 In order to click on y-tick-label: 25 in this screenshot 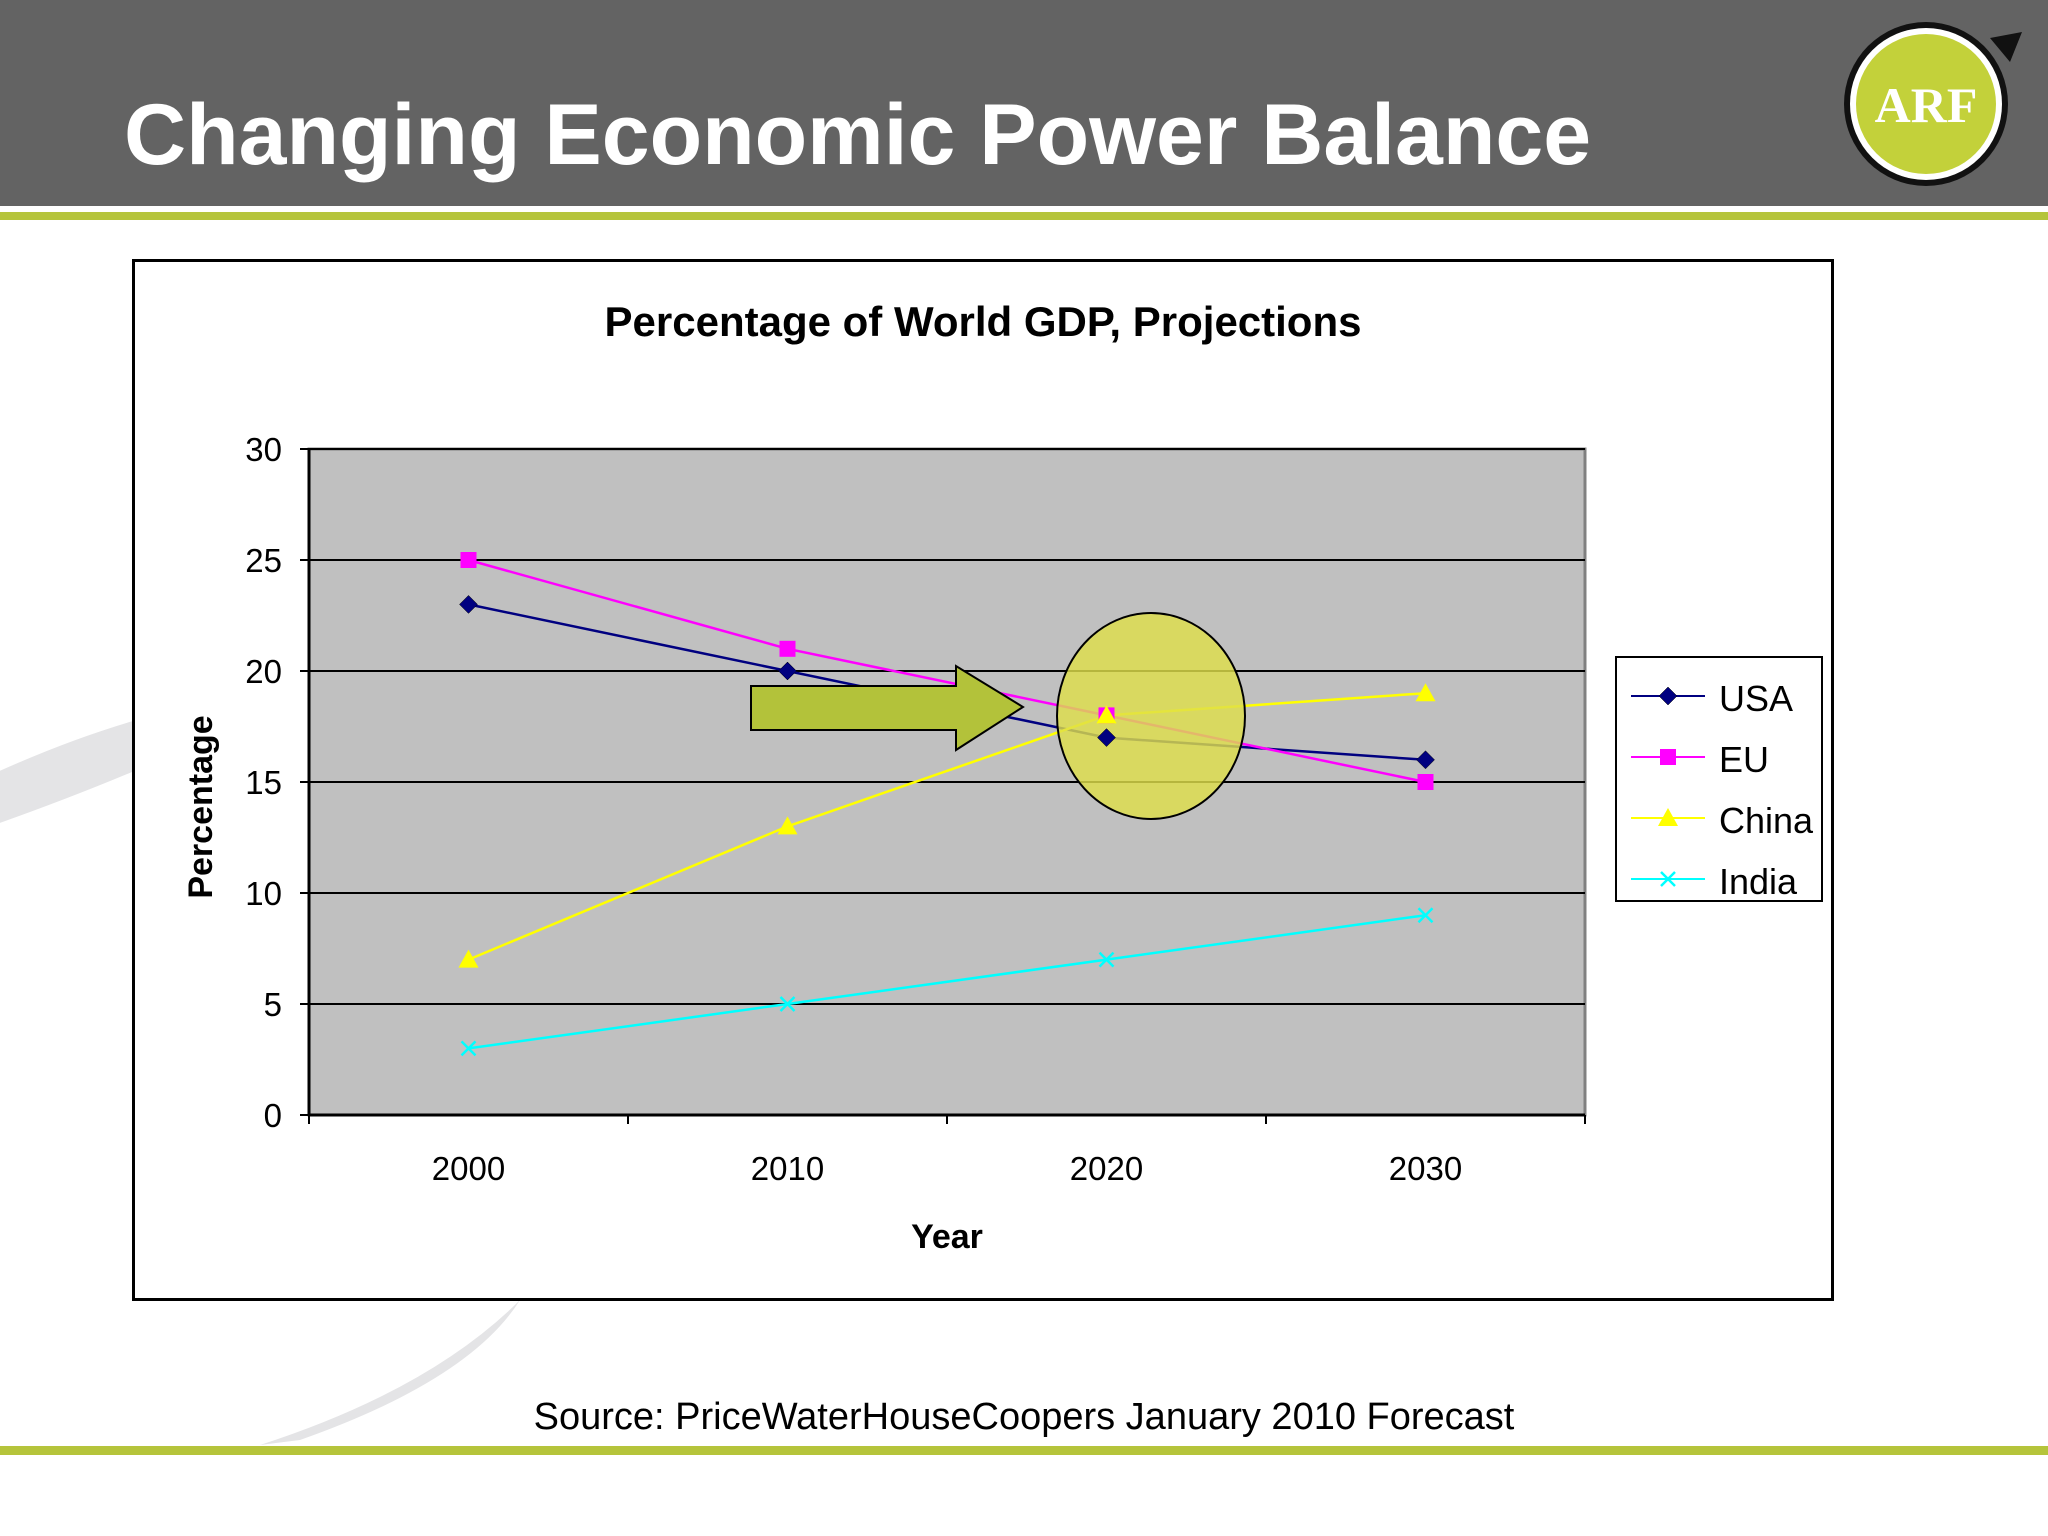, I will do `click(263, 560)`.